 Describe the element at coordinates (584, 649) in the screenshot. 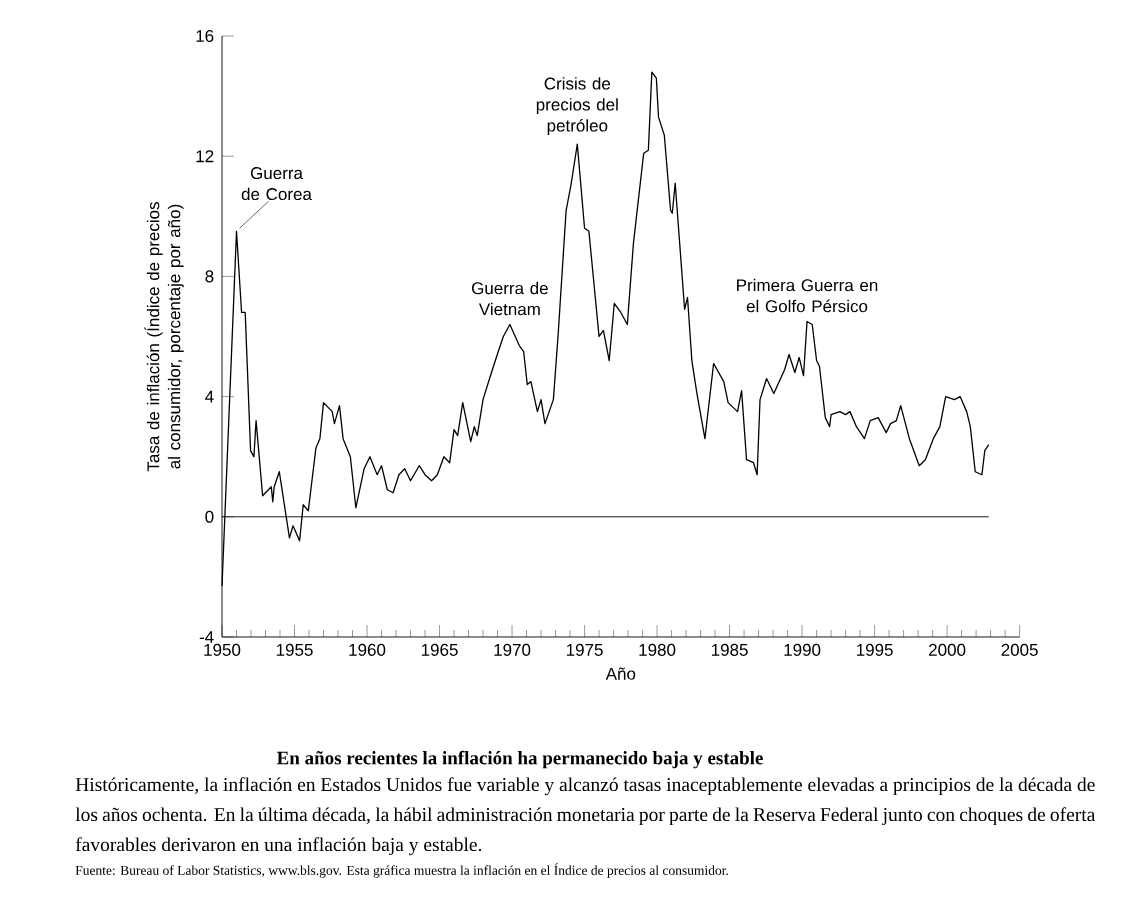

I see `x-tick-label: 1975` at that location.